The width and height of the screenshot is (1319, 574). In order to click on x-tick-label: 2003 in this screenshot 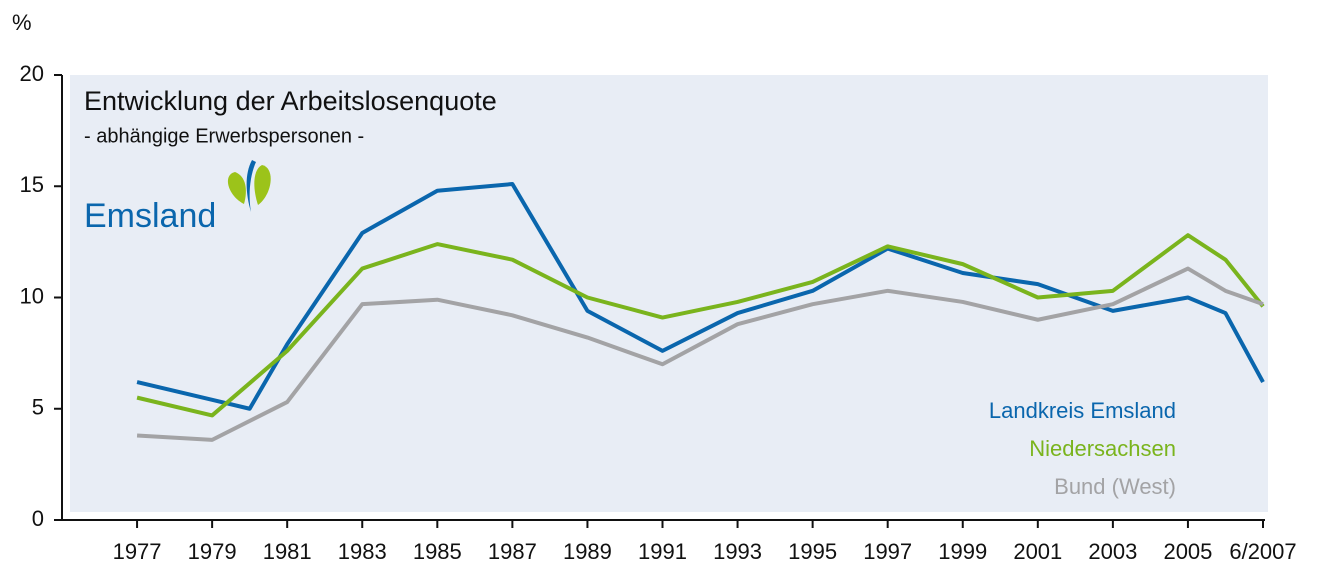, I will do `click(1112, 551)`.